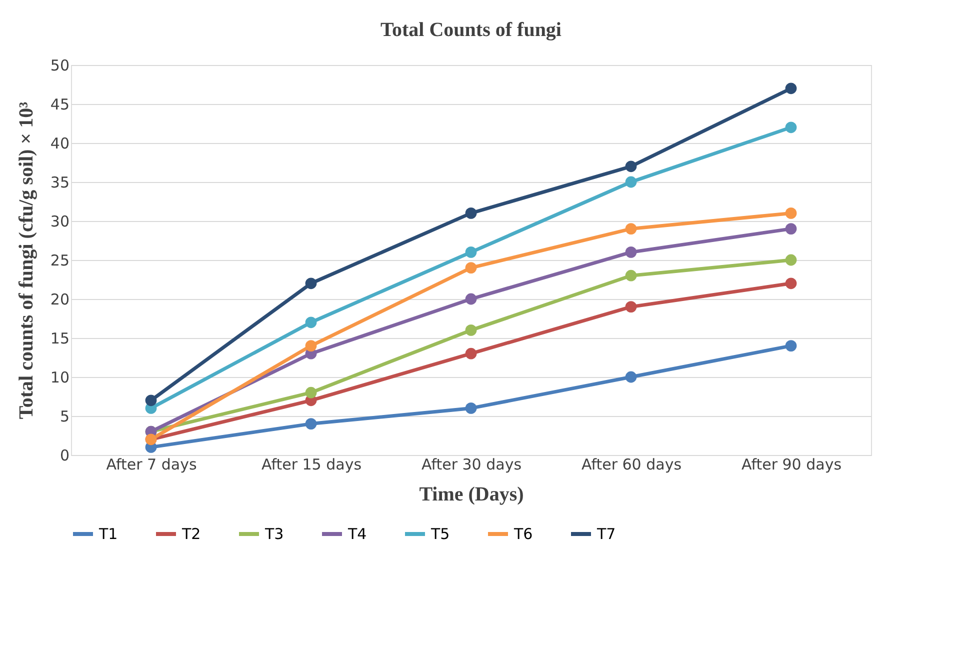  I want to click on y-axis-title: Total counts of fungi (cfu/g soil) × 10³, so click(26, 261).